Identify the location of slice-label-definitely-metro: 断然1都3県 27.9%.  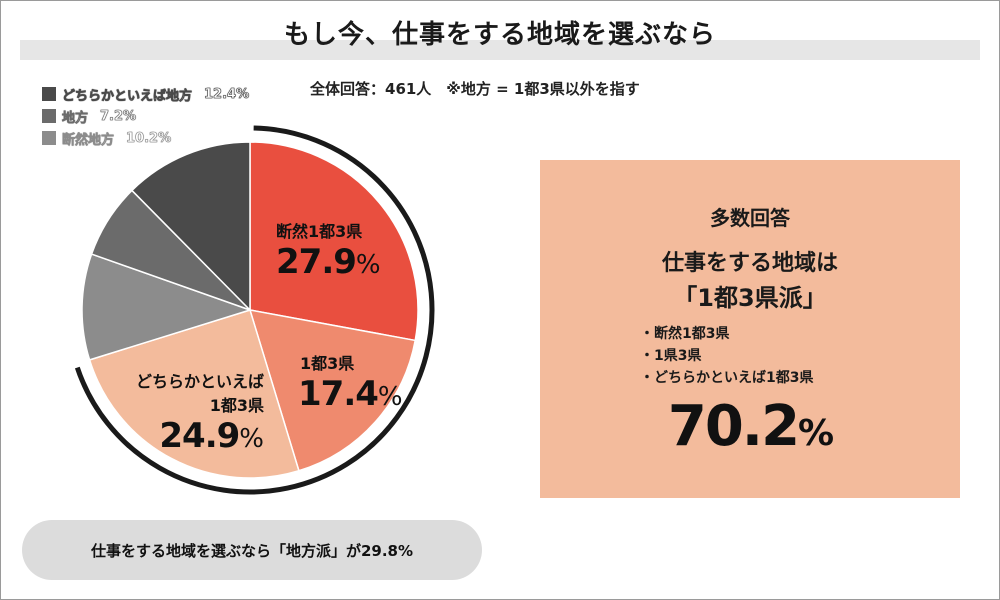
(328, 250).